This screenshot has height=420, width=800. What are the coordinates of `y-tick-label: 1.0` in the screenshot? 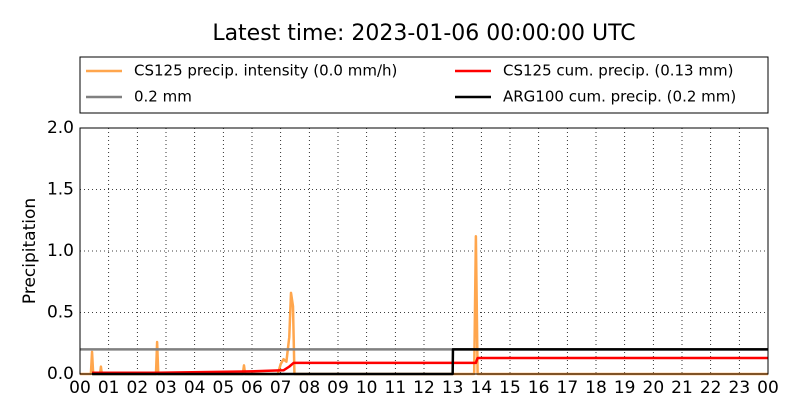 It's located at (60, 251).